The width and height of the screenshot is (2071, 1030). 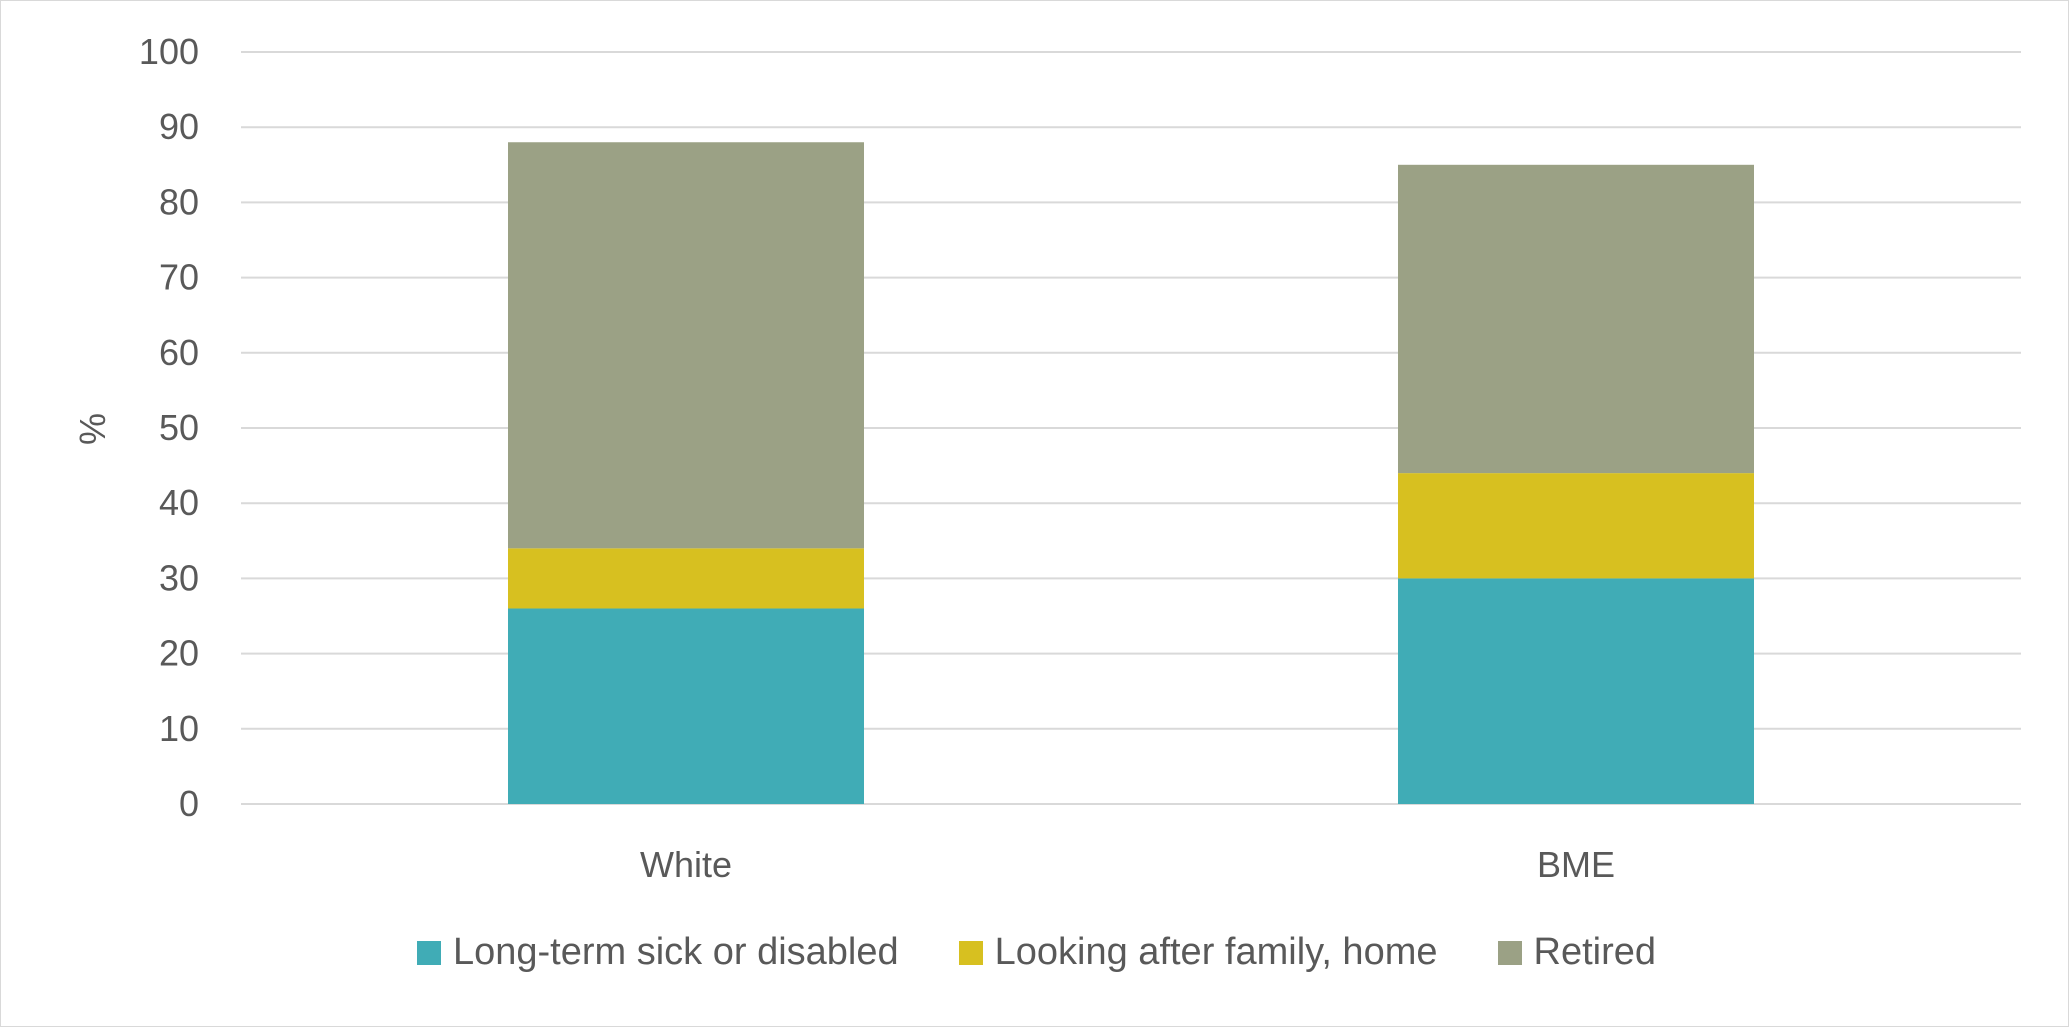 I want to click on x-axis-tick-labels: White BME, so click(x=1127, y=864).